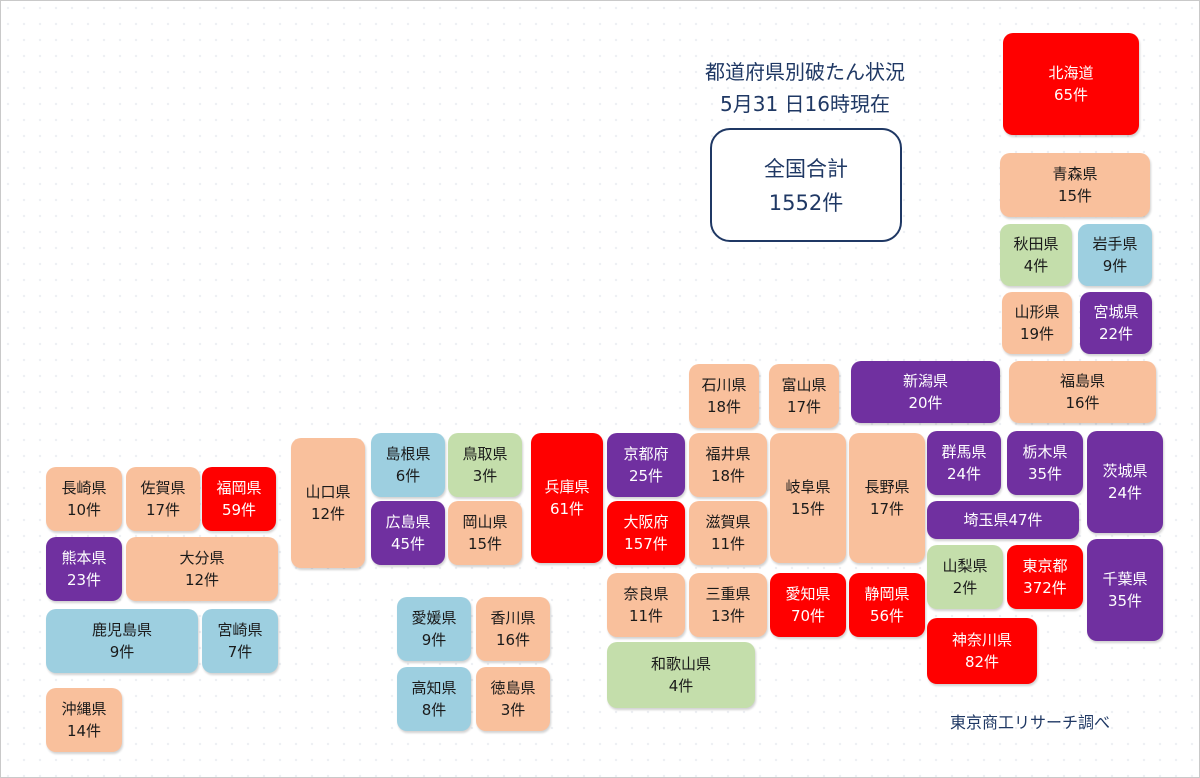 This screenshot has width=1200, height=778. What do you see at coordinates (728, 465) in the screenshot?
I see `prefecture-tile: 福井県 18件` at bounding box center [728, 465].